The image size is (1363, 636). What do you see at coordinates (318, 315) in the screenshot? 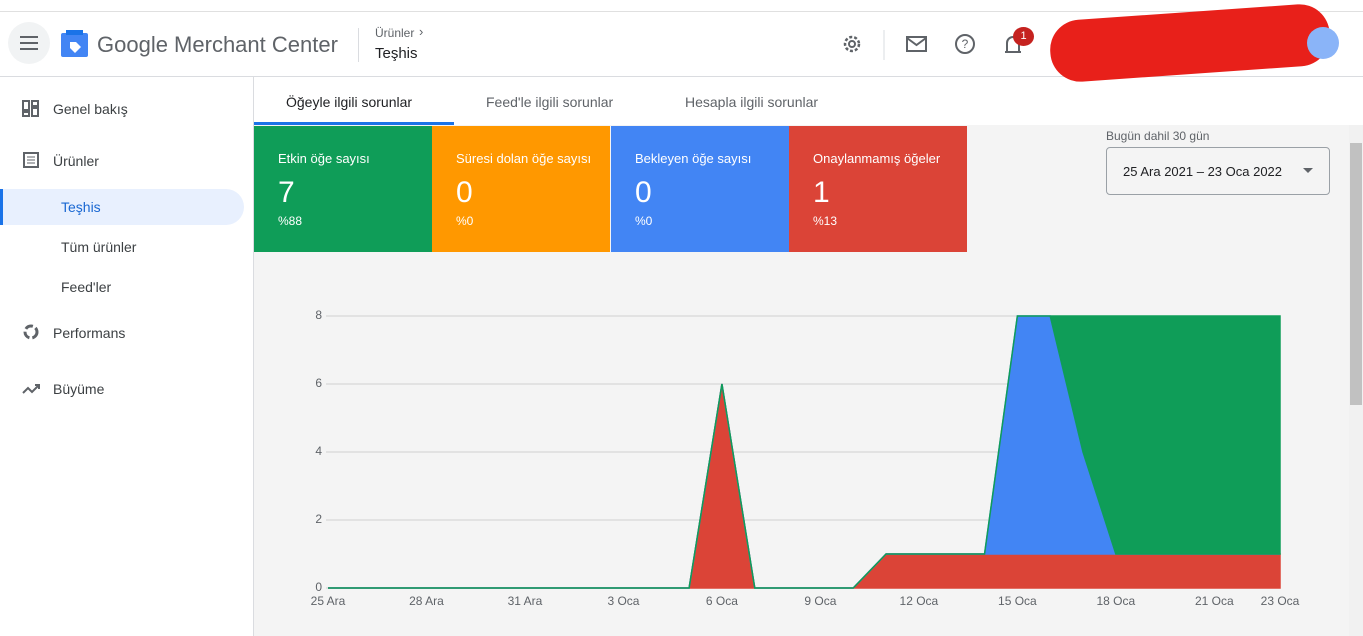
I see `y-tick-label: 8` at bounding box center [318, 315].